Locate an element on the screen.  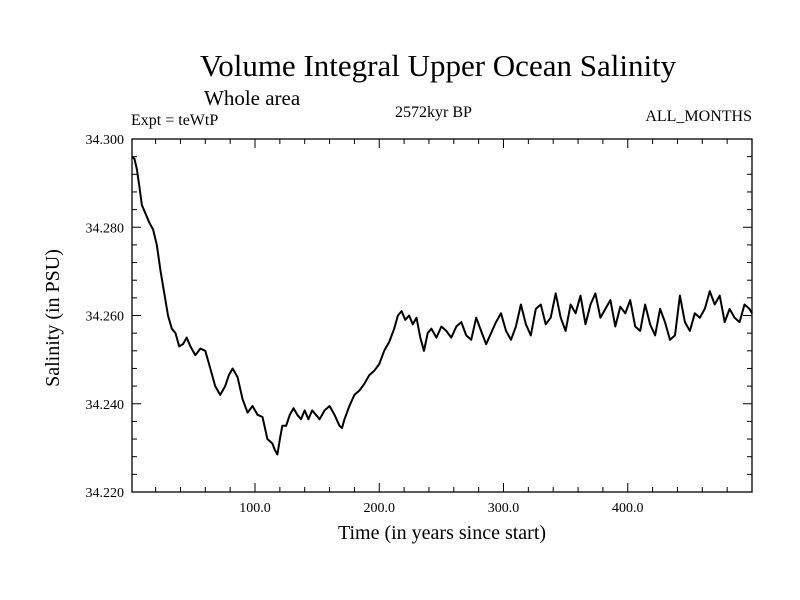
x-tick-label: 400.0 is located at coordinates (628, 508).